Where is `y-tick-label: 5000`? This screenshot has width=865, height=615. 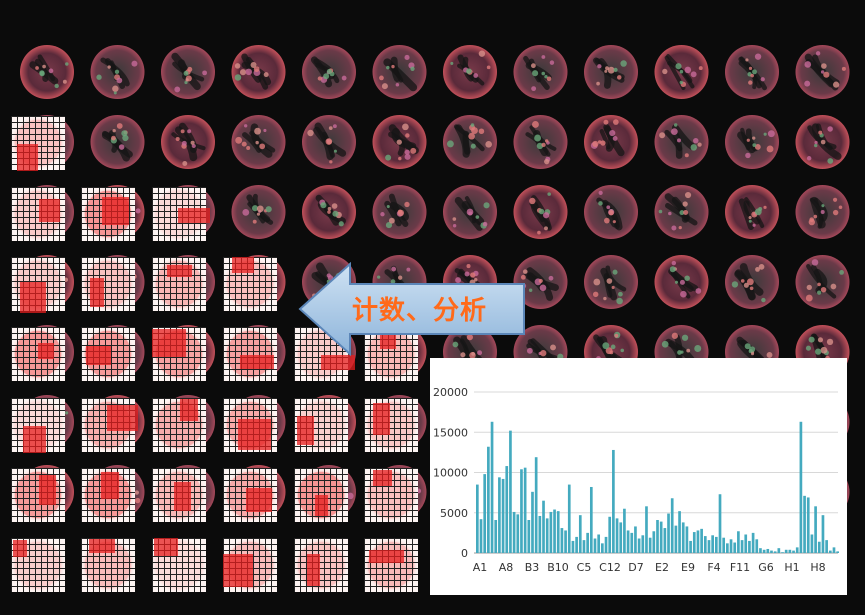 y-tick-label: 5000 is located at coordinates (454, 513).